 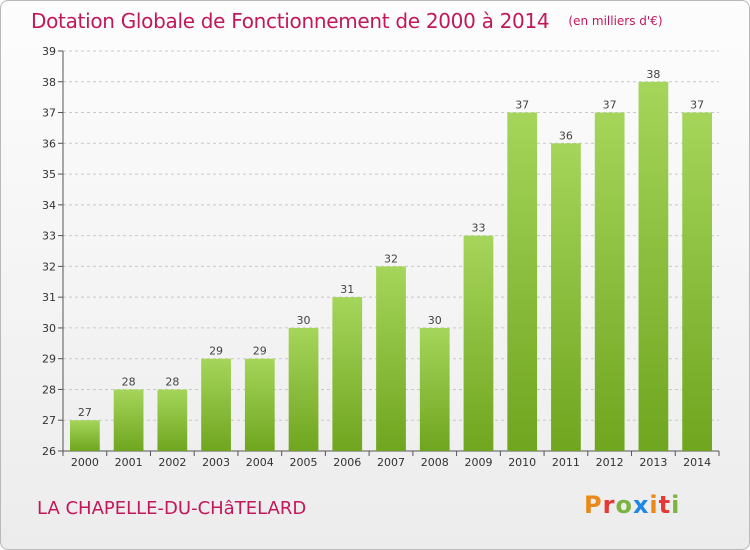 What do you see at coordinates (566, 462) in the screenshot?
I see `x-tick-label: 2011` at bounding box center [566, 462].